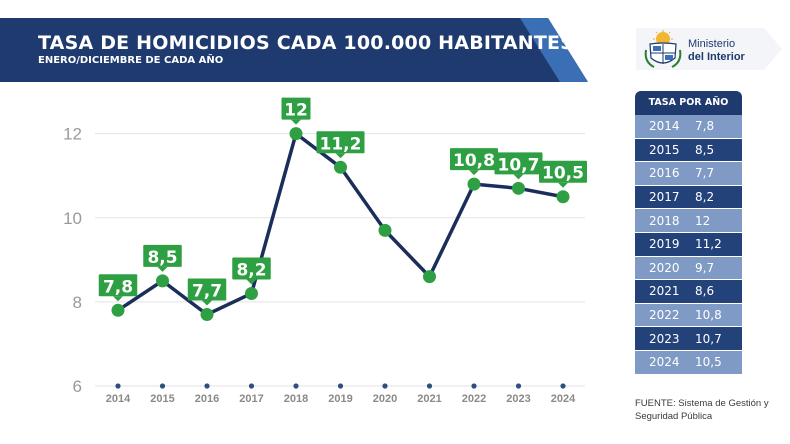 The height and width of the screenshot is (444, 790). I want to click on table-row: 2024 10,5, so click(688, 362).